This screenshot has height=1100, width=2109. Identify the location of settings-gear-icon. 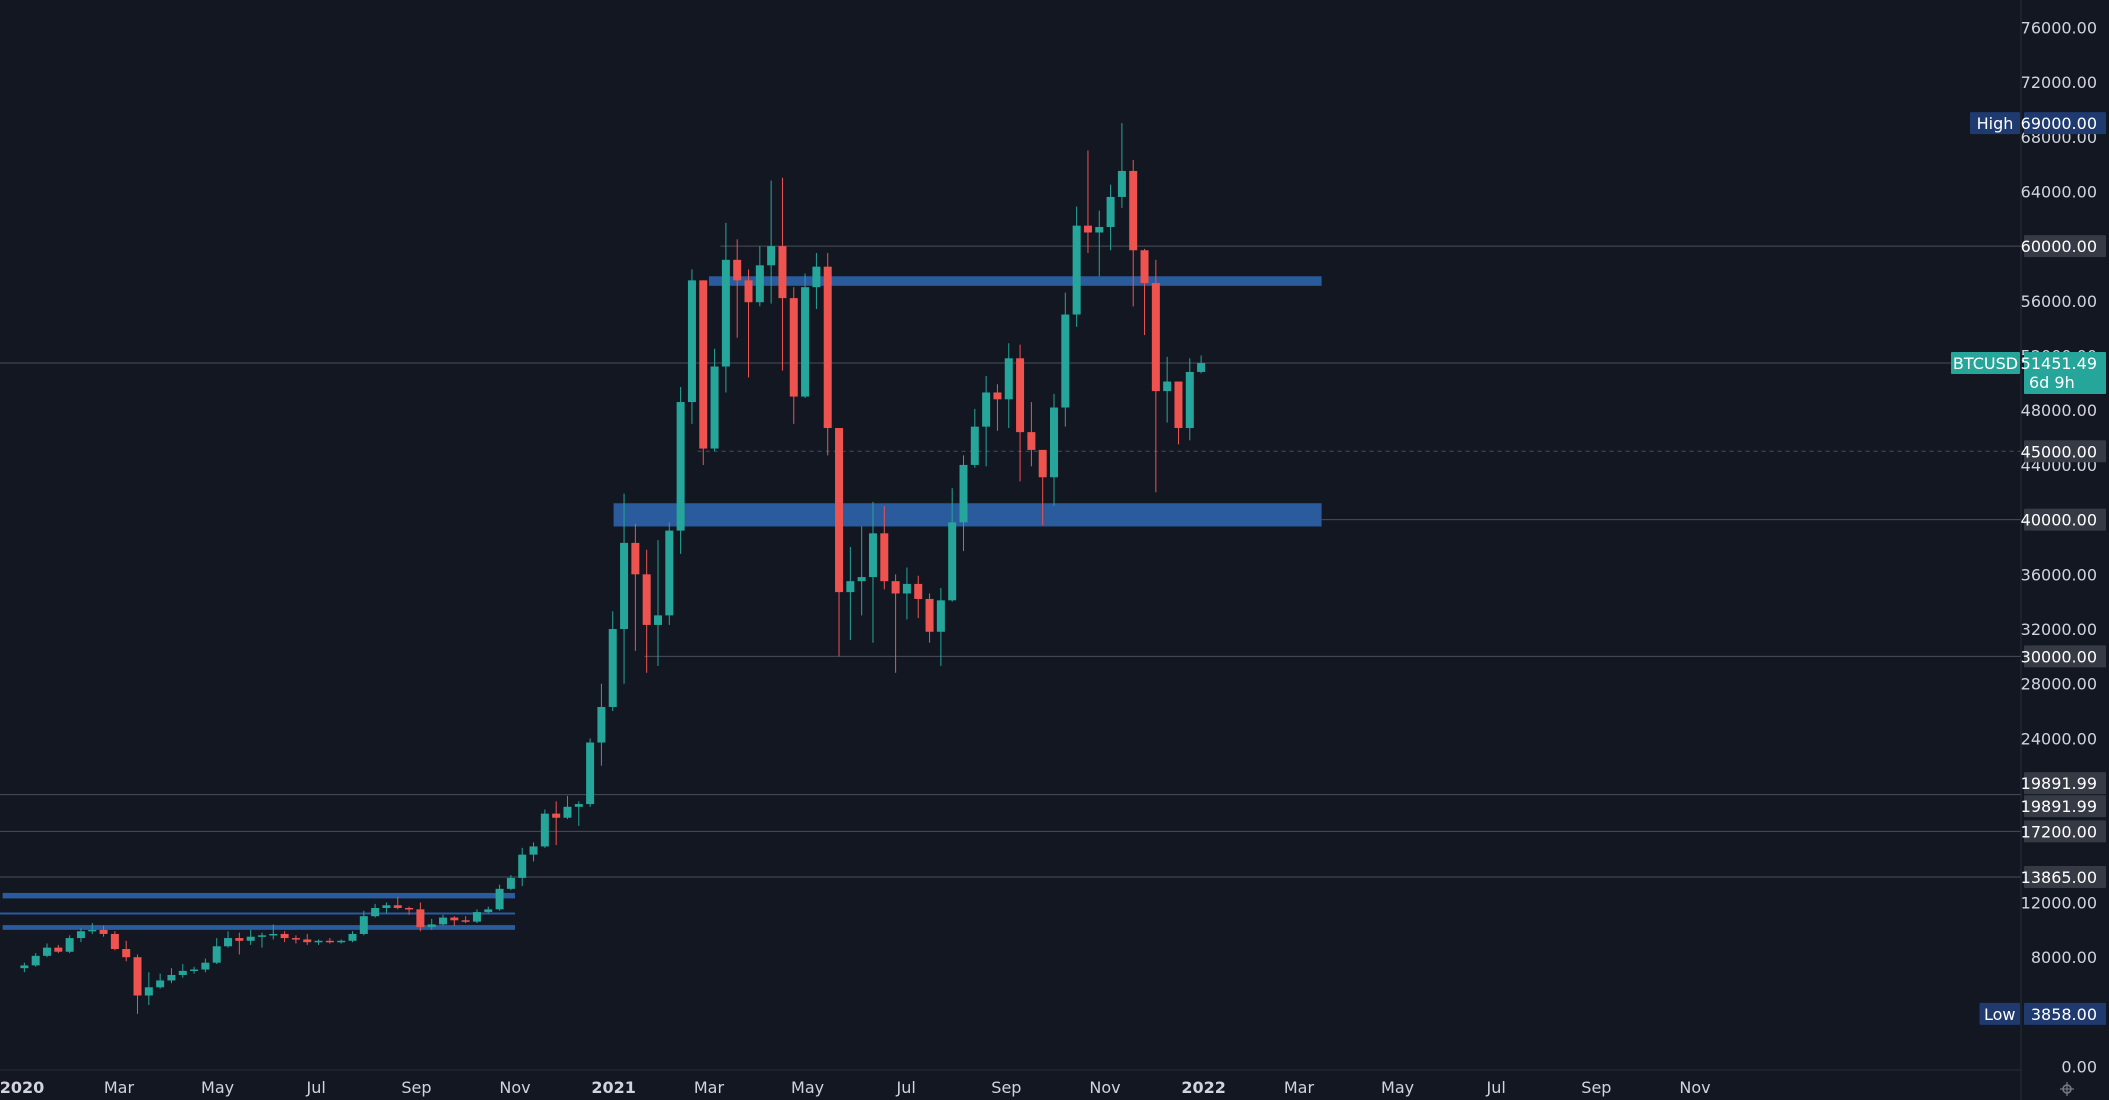
(2067, 1089).